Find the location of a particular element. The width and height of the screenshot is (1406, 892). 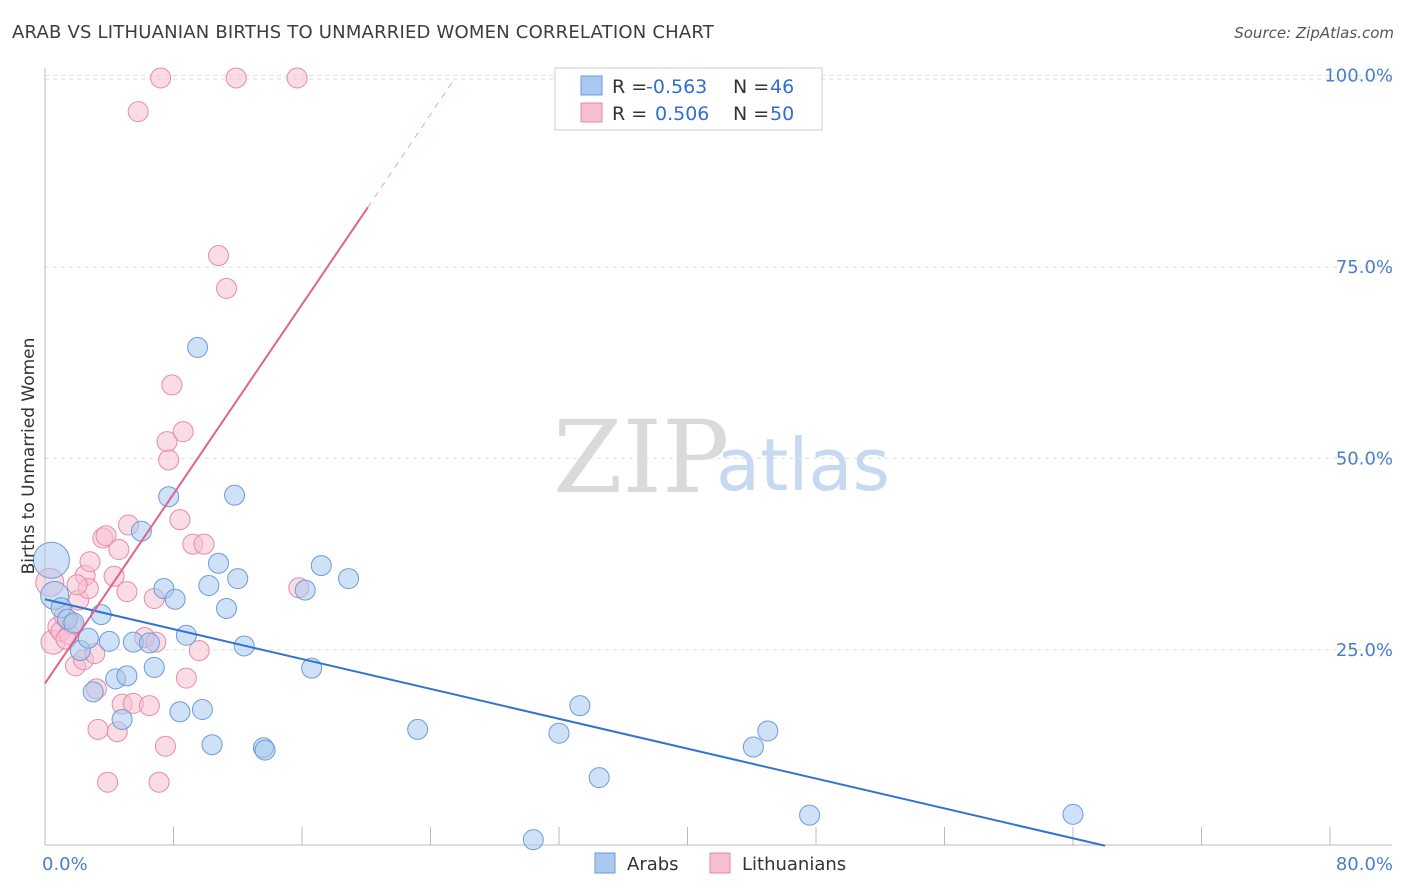

bottom-legend-lithuanians: Lithuanians is located at coordinates (794, 864).